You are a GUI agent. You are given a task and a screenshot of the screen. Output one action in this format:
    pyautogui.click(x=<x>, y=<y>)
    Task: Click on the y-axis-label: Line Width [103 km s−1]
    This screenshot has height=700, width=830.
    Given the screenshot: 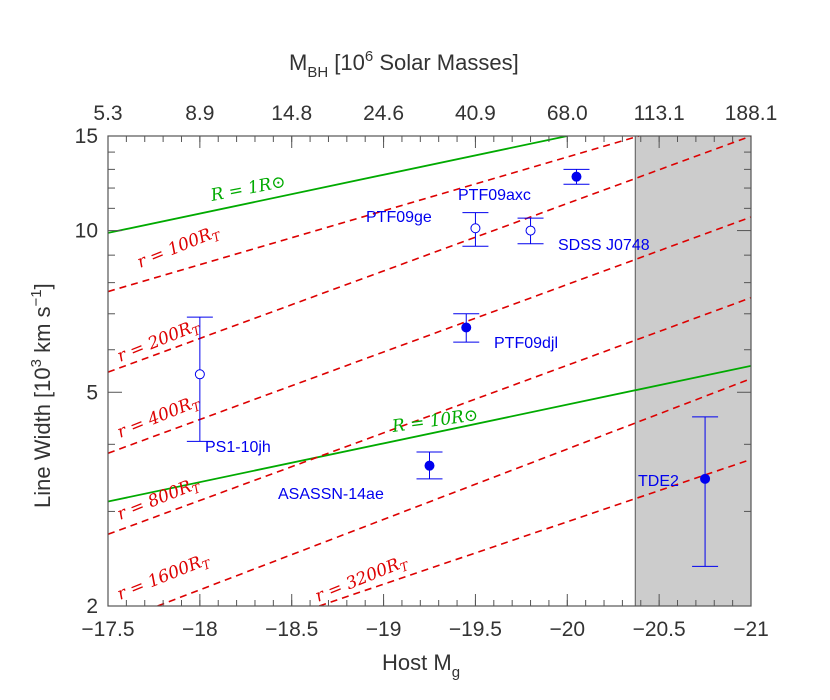 What is the action you would take?
    pyautogui.click(x=41, y=395)
    